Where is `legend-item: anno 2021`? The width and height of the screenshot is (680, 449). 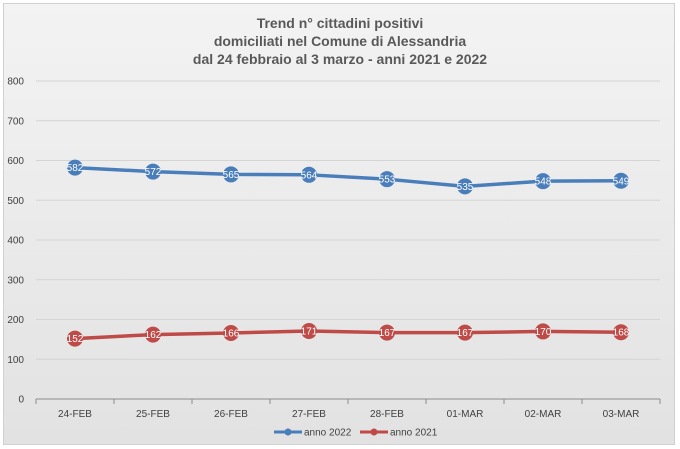 legend-item: anno 2021 is located at coordinates (399, 433).